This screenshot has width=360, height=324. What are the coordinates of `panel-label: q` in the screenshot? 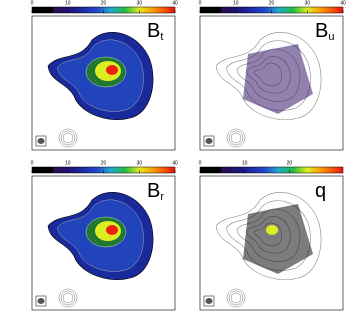 It's located at (320, 191).